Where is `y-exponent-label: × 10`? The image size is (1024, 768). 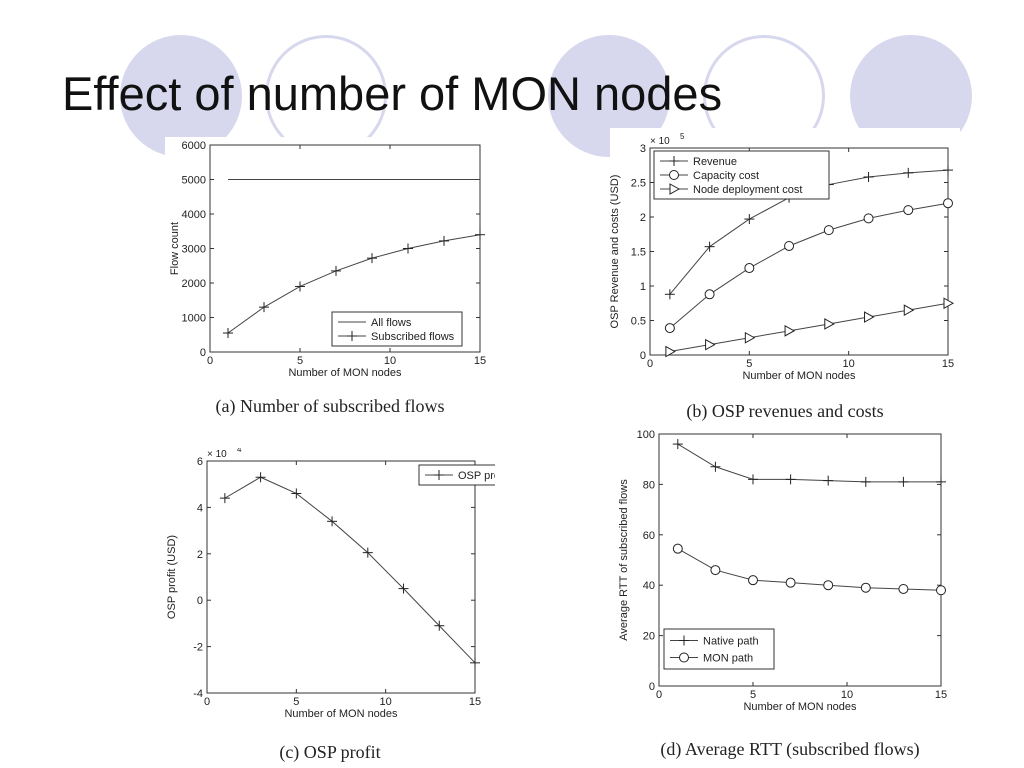 y-exponent-label: × 10 is located at coordinates (217, 454).